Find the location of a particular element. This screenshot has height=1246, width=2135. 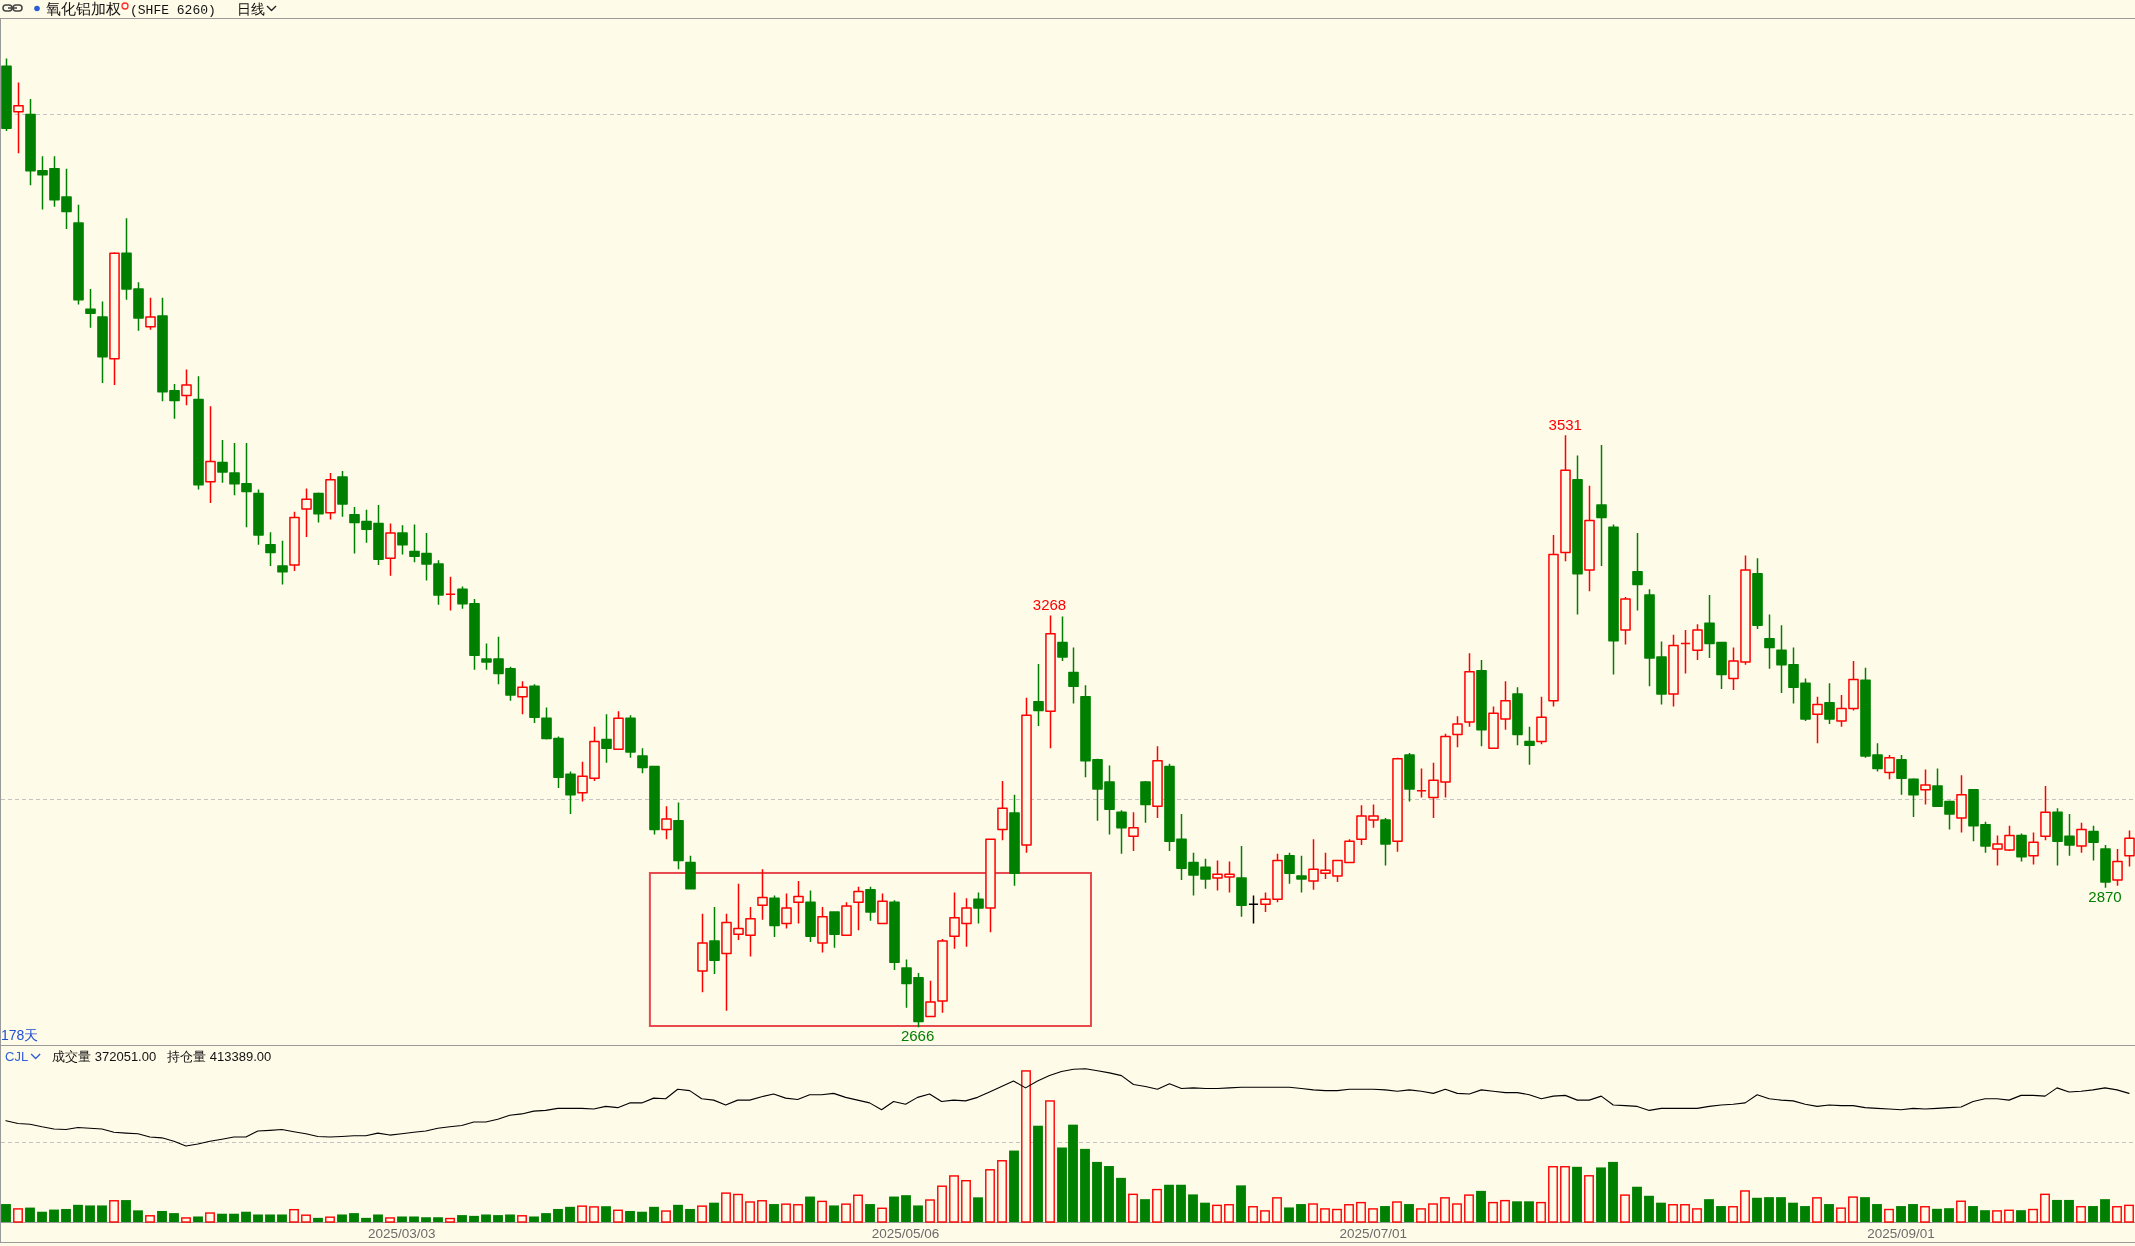

x-tick-label: 2025/09/01 is located at coordinates (1901, 1233).